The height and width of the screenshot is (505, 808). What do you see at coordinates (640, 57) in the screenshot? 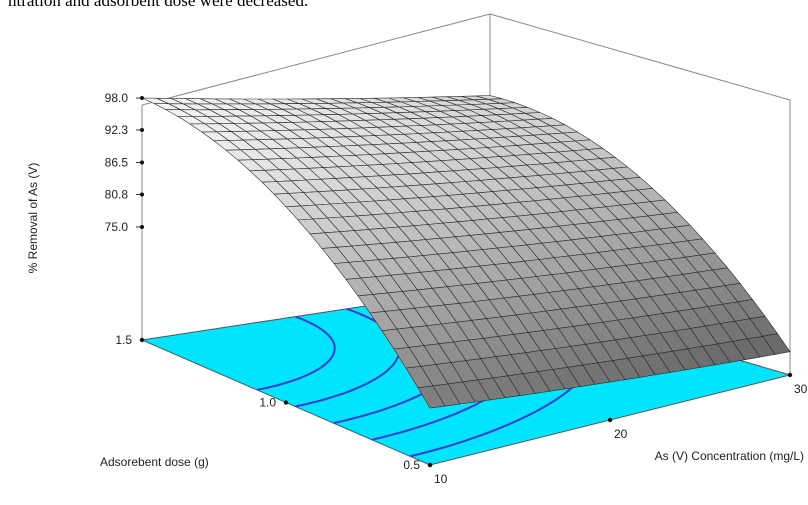
I see `box-top-right` at bounding box center [640, 57].